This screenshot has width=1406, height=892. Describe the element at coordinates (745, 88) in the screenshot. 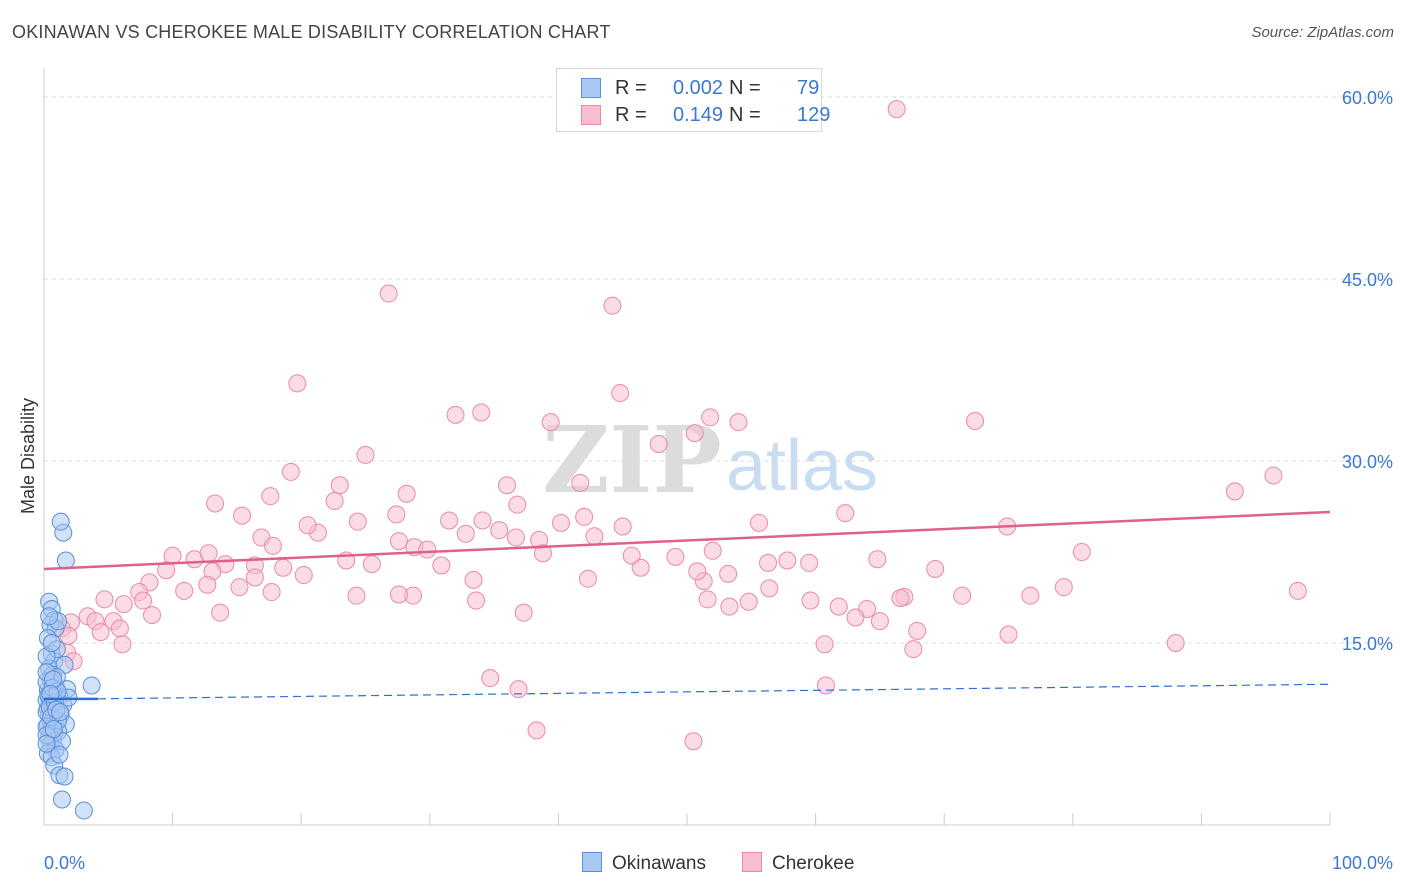

I see `legend-n-label: N =` at that location.